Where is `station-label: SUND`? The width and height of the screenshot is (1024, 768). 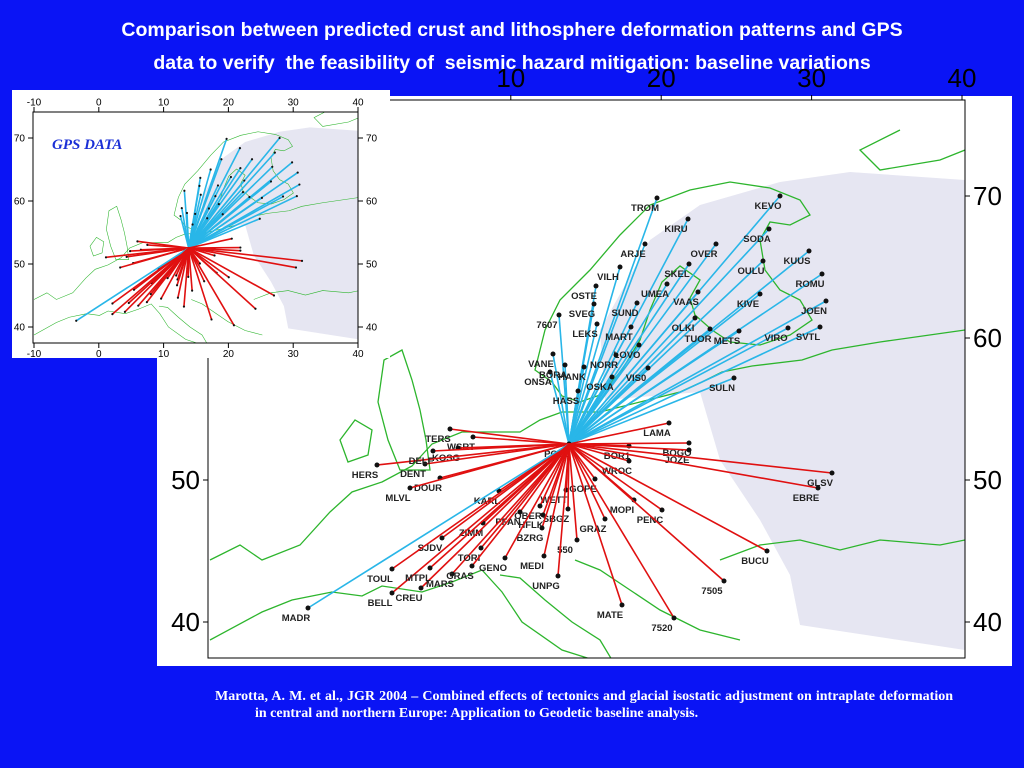
station-label: SUND is located at coordinates (625, 313).